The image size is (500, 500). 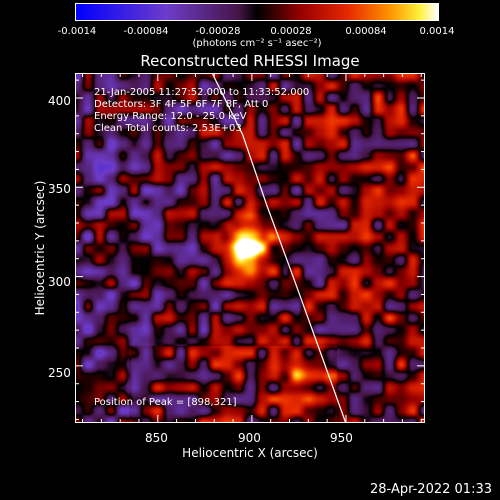 I want to click on timestamp: 28-Apr-2022 01:33, so click(x=431, y=489).